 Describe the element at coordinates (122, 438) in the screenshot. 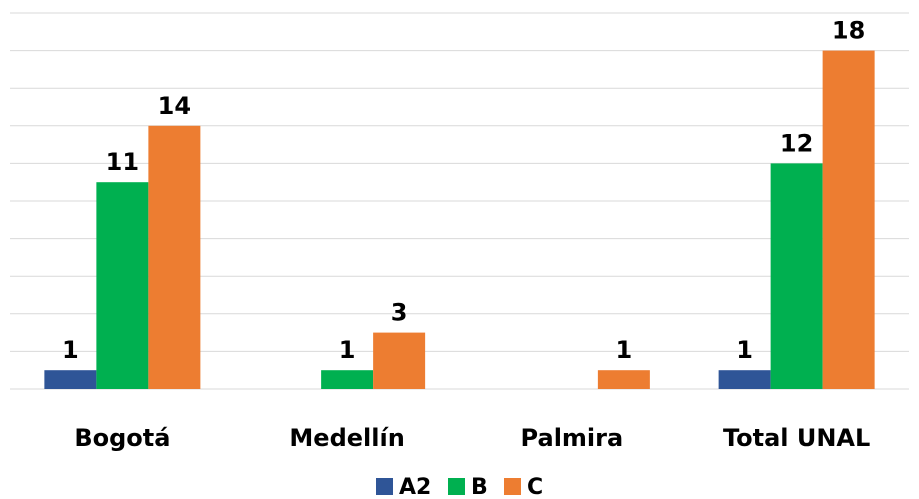

I see `category-label: Bogotá` at that location.